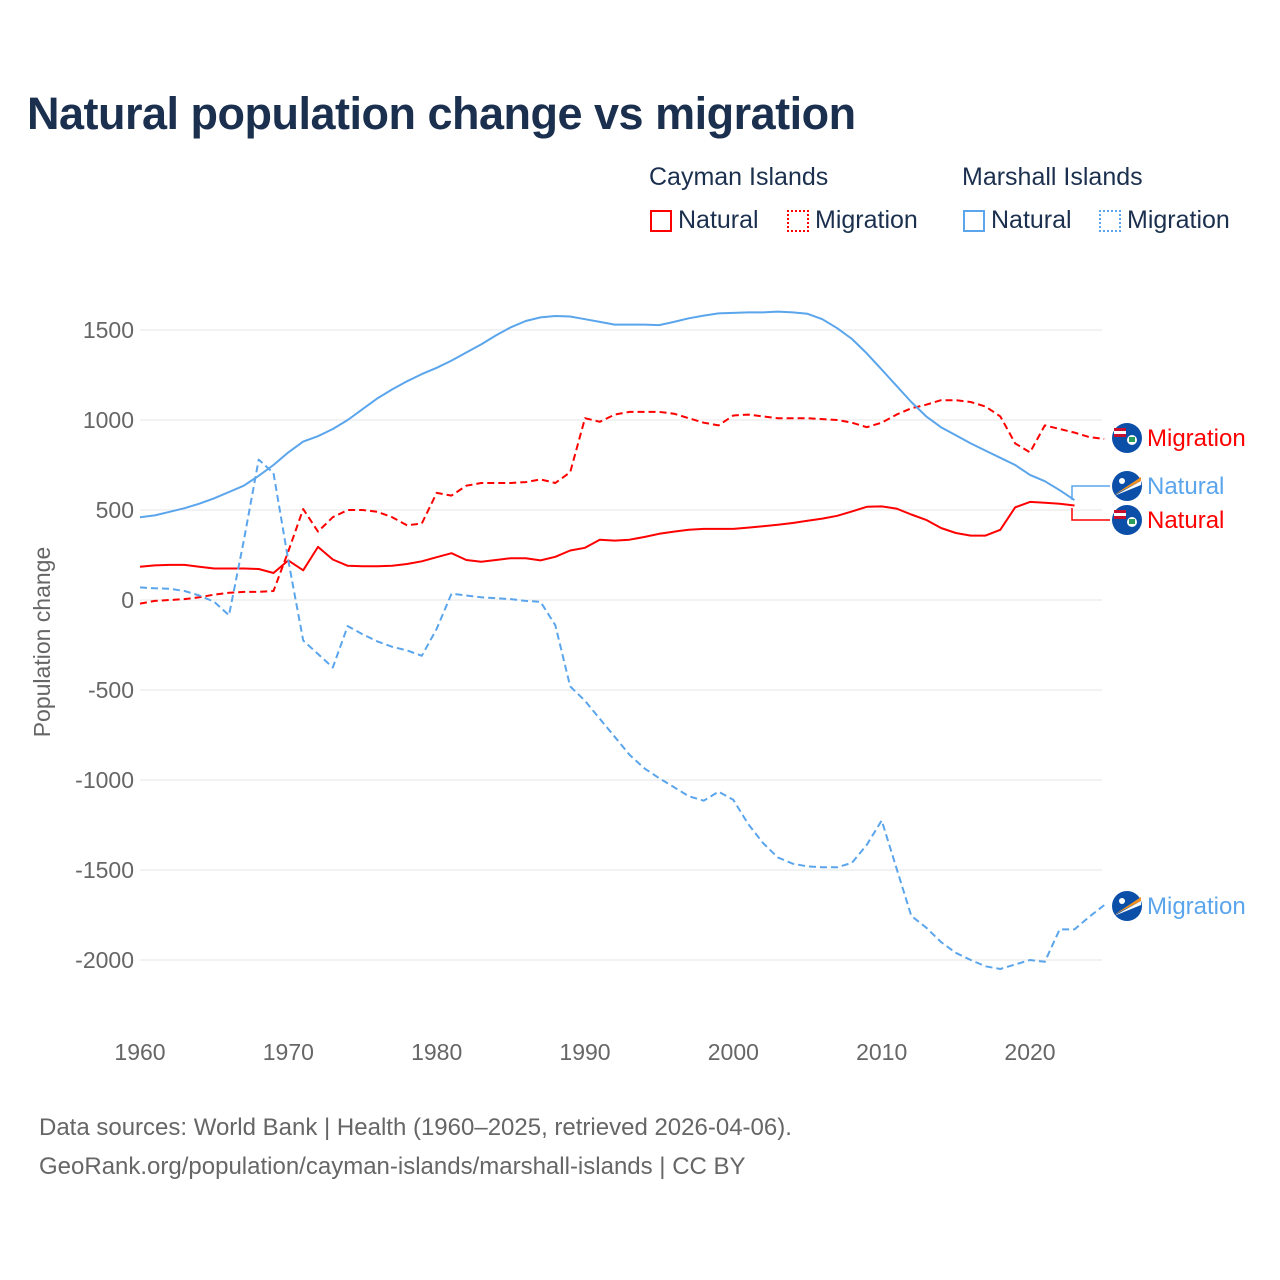 This screenshot has width=1280, height=1280. What do you see at coordinates (42, 642) in the screenshot?
I see `y-axis-label: Population change` at bounding box center [42, 642].